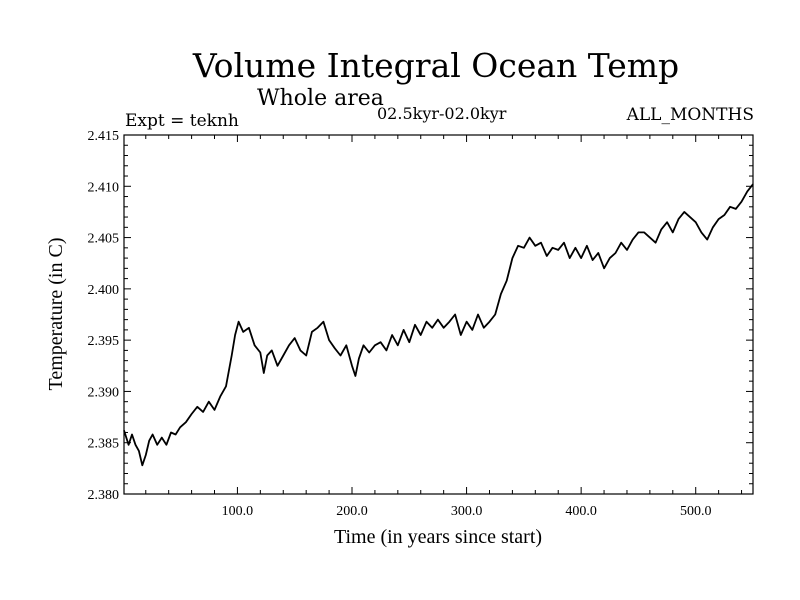 This screenshot has height=600, width=800. What do you see at coordinates (320, 98) in the screenshot?
I see `chart-subtitle: Whole area` at bounding box center [320, 98].